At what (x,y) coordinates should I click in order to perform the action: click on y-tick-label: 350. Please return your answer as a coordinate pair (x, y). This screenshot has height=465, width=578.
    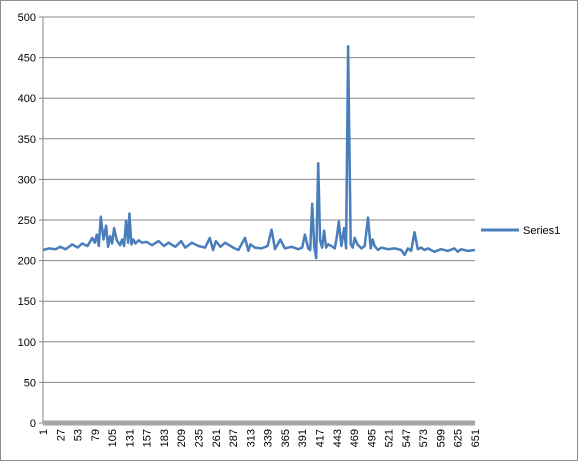
    Looking at the image, I should click on (27, 140).